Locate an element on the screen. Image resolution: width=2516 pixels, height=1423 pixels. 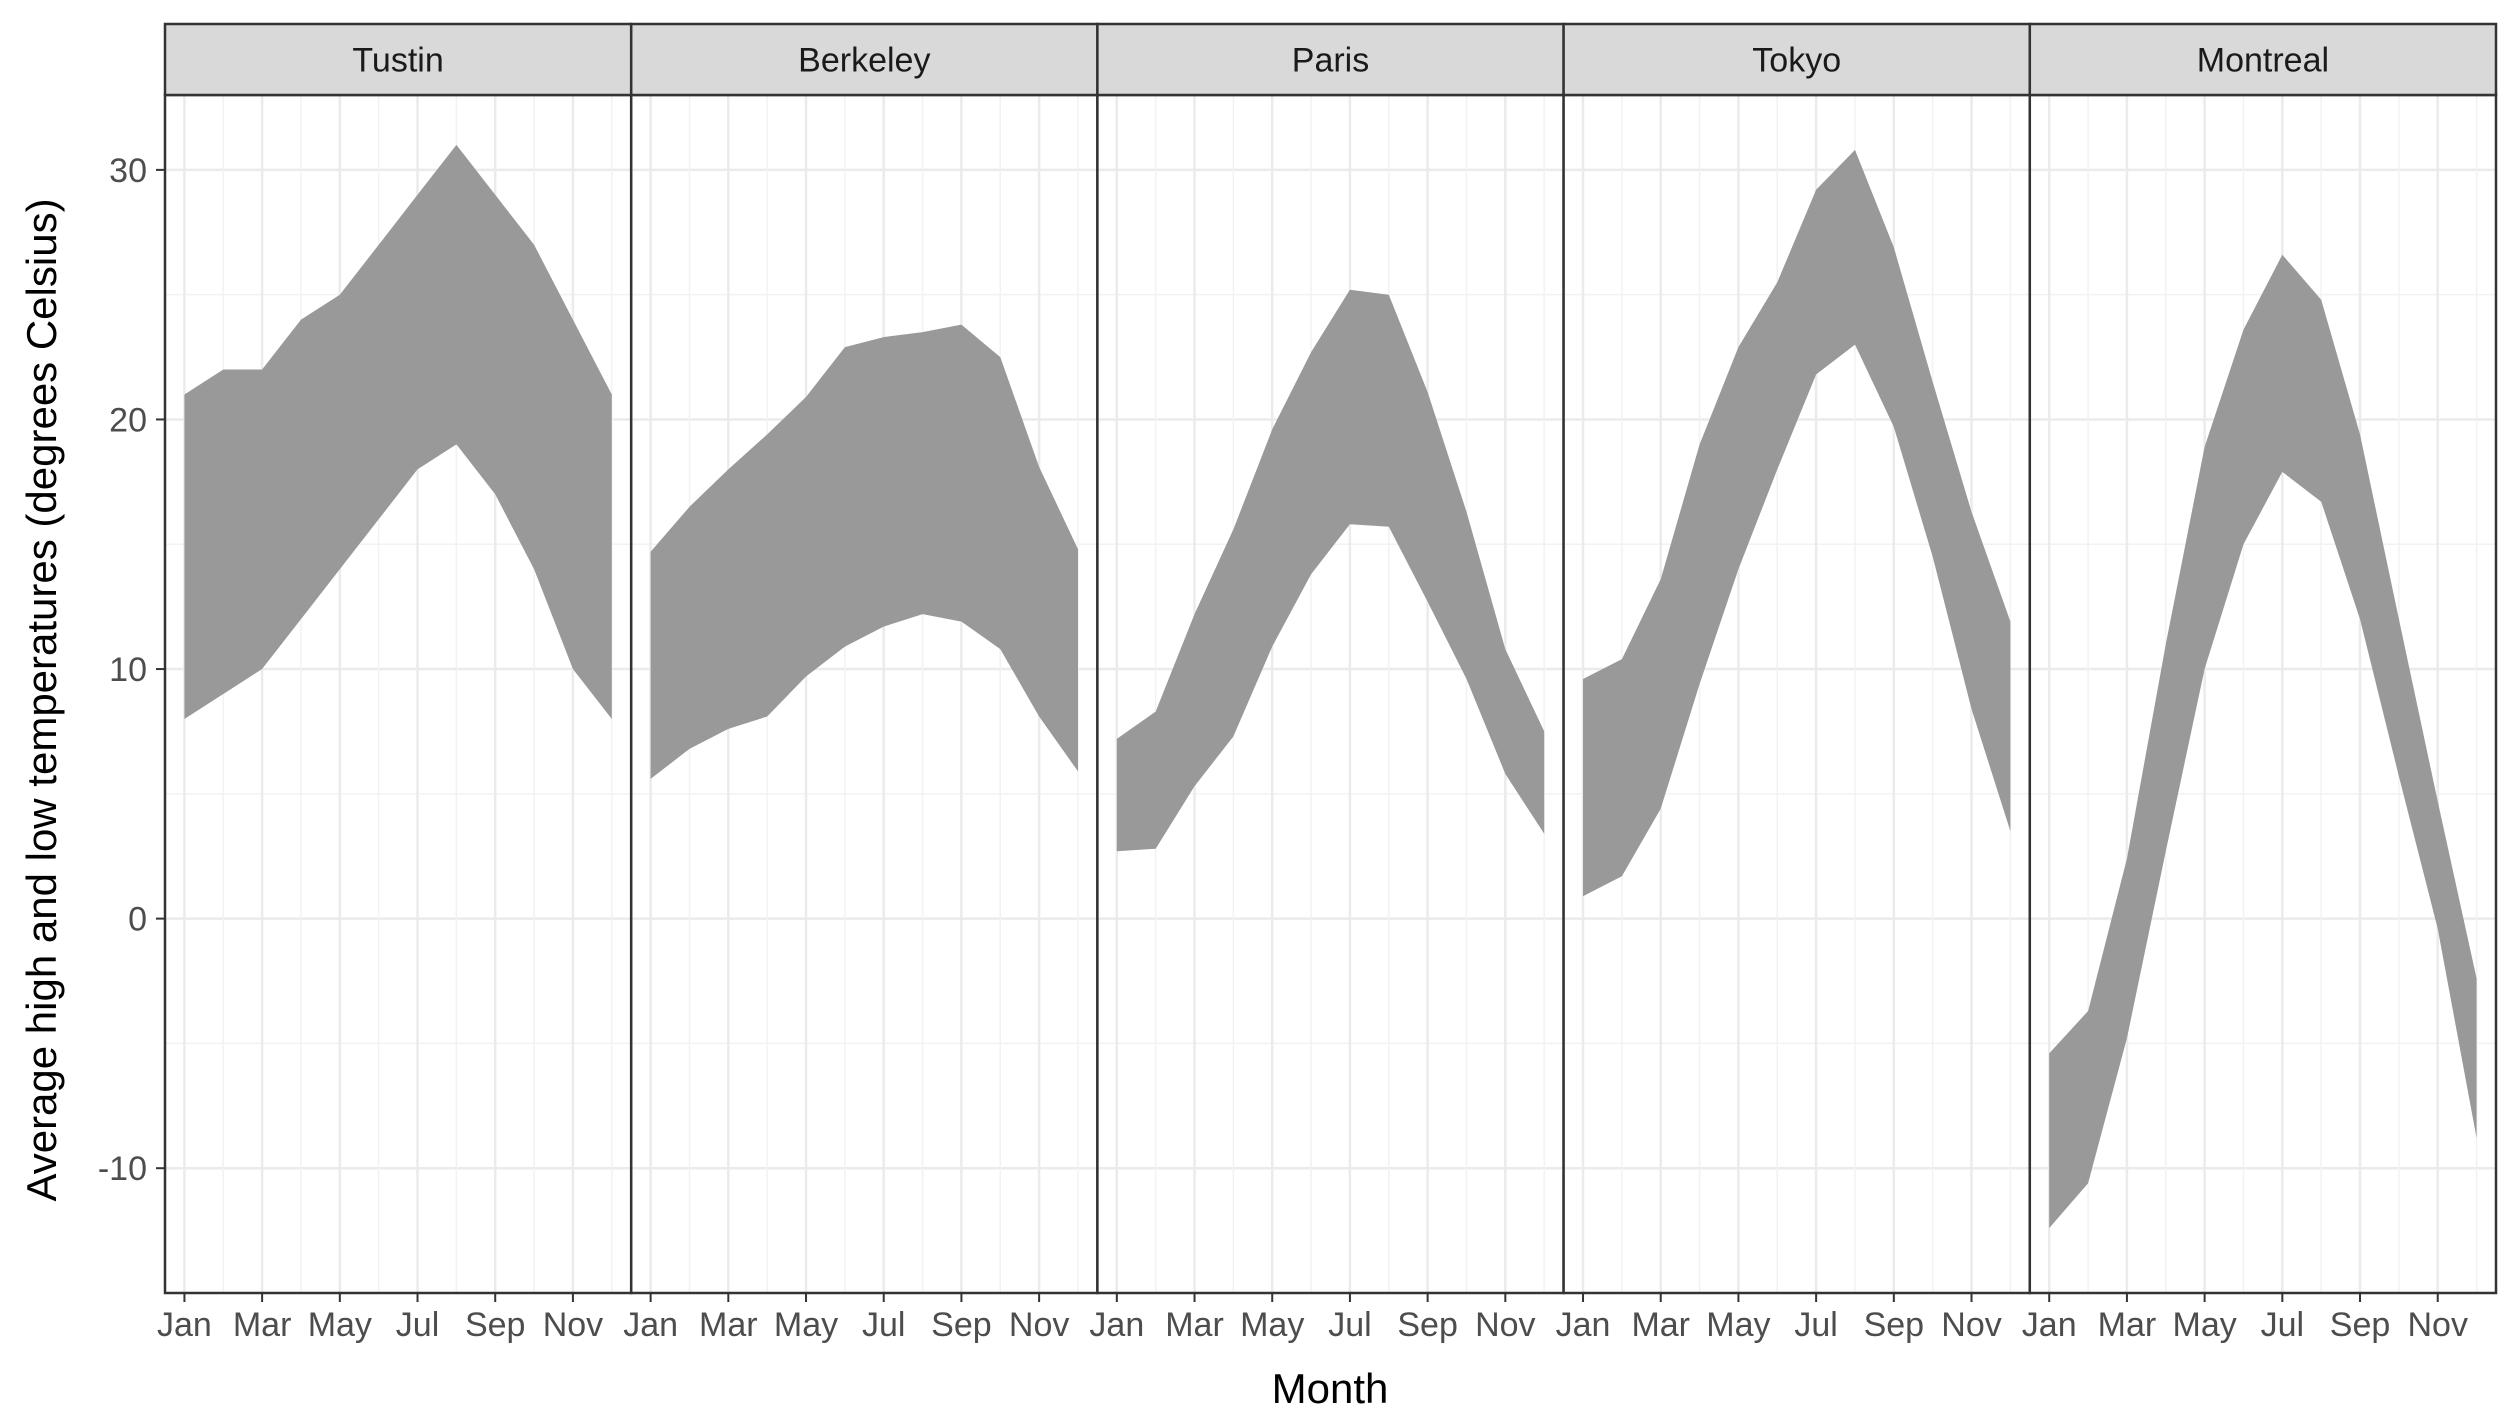
strip-label: Paris is located at coordinates (1330, 61).